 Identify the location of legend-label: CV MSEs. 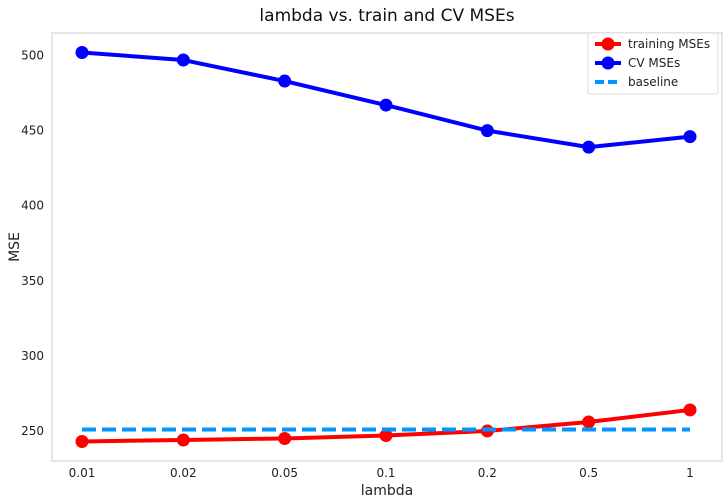
(654, 63).